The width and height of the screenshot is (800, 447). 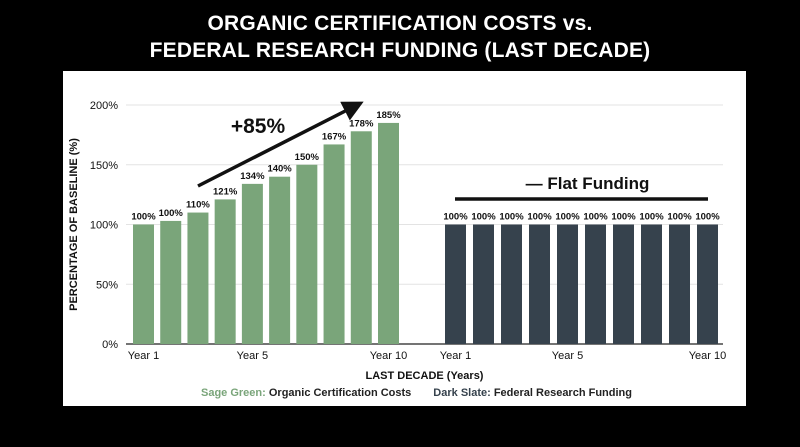 What do you see at coordinates (334, 136) in the screenshot?
I see `bar-value-label: 167%` at bounding box center [334, 136].